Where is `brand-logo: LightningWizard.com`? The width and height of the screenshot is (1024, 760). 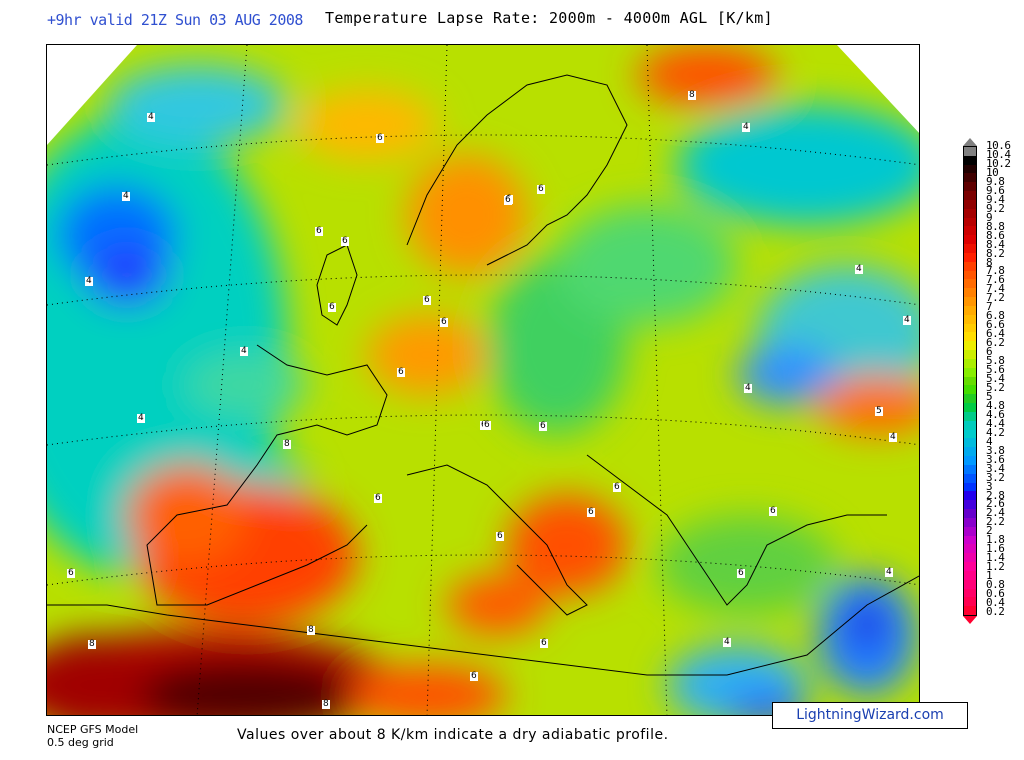 brand-logo: LightningWizard.com is located at coordinates (870, 715).